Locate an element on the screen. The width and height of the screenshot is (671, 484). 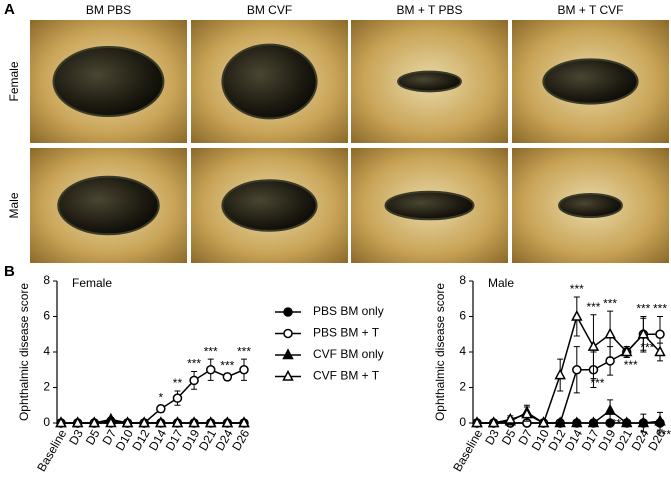
chart-title: Male is located at coordinates (501, 283).